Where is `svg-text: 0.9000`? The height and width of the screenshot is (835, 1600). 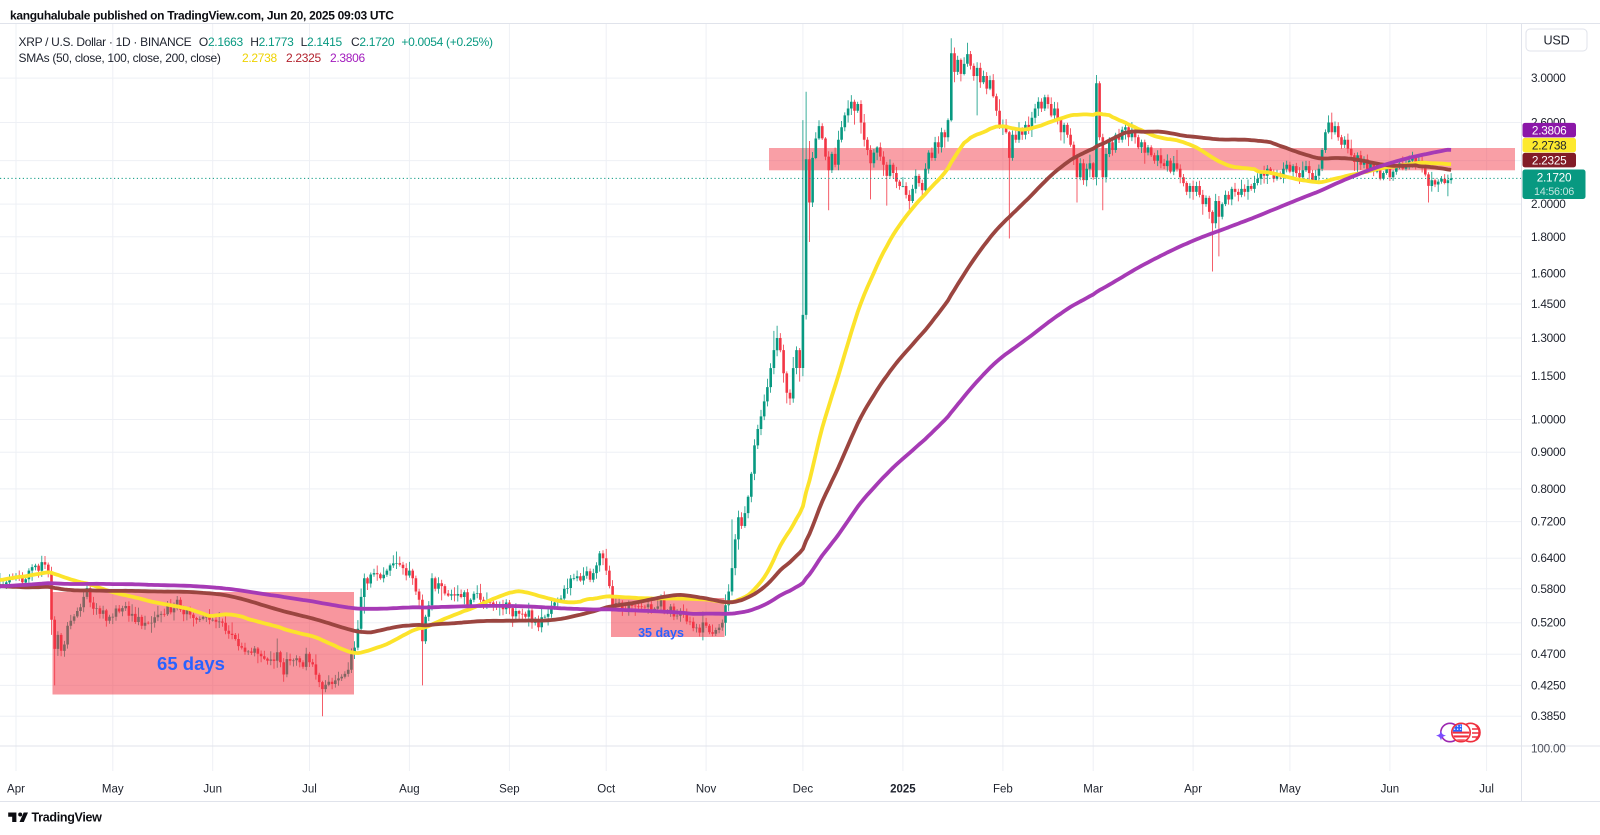
svg-text: 0.9000 is located at coordinates (1548, 452).